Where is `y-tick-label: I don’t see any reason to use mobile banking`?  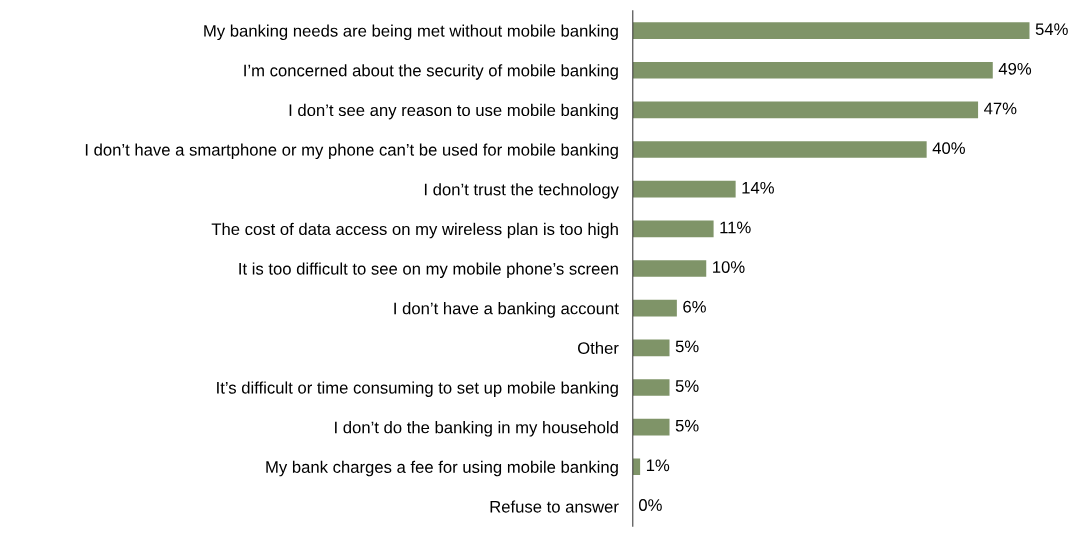 y-tick-label: I don’t see any reason to use mobile banking is located at coordinates (453, 111).